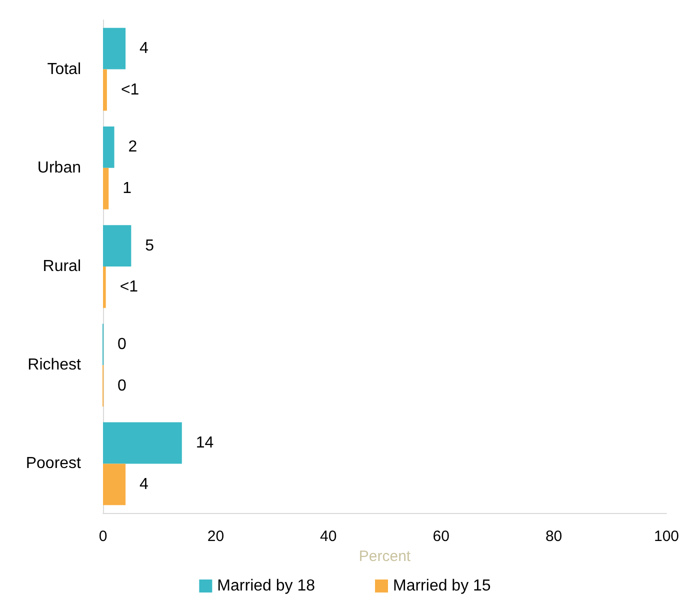 This screenshot has width=690, height=609. Describe the element at coordinates (103, 536) in the screenshot. I see `x-tick-label: 0` at that location.